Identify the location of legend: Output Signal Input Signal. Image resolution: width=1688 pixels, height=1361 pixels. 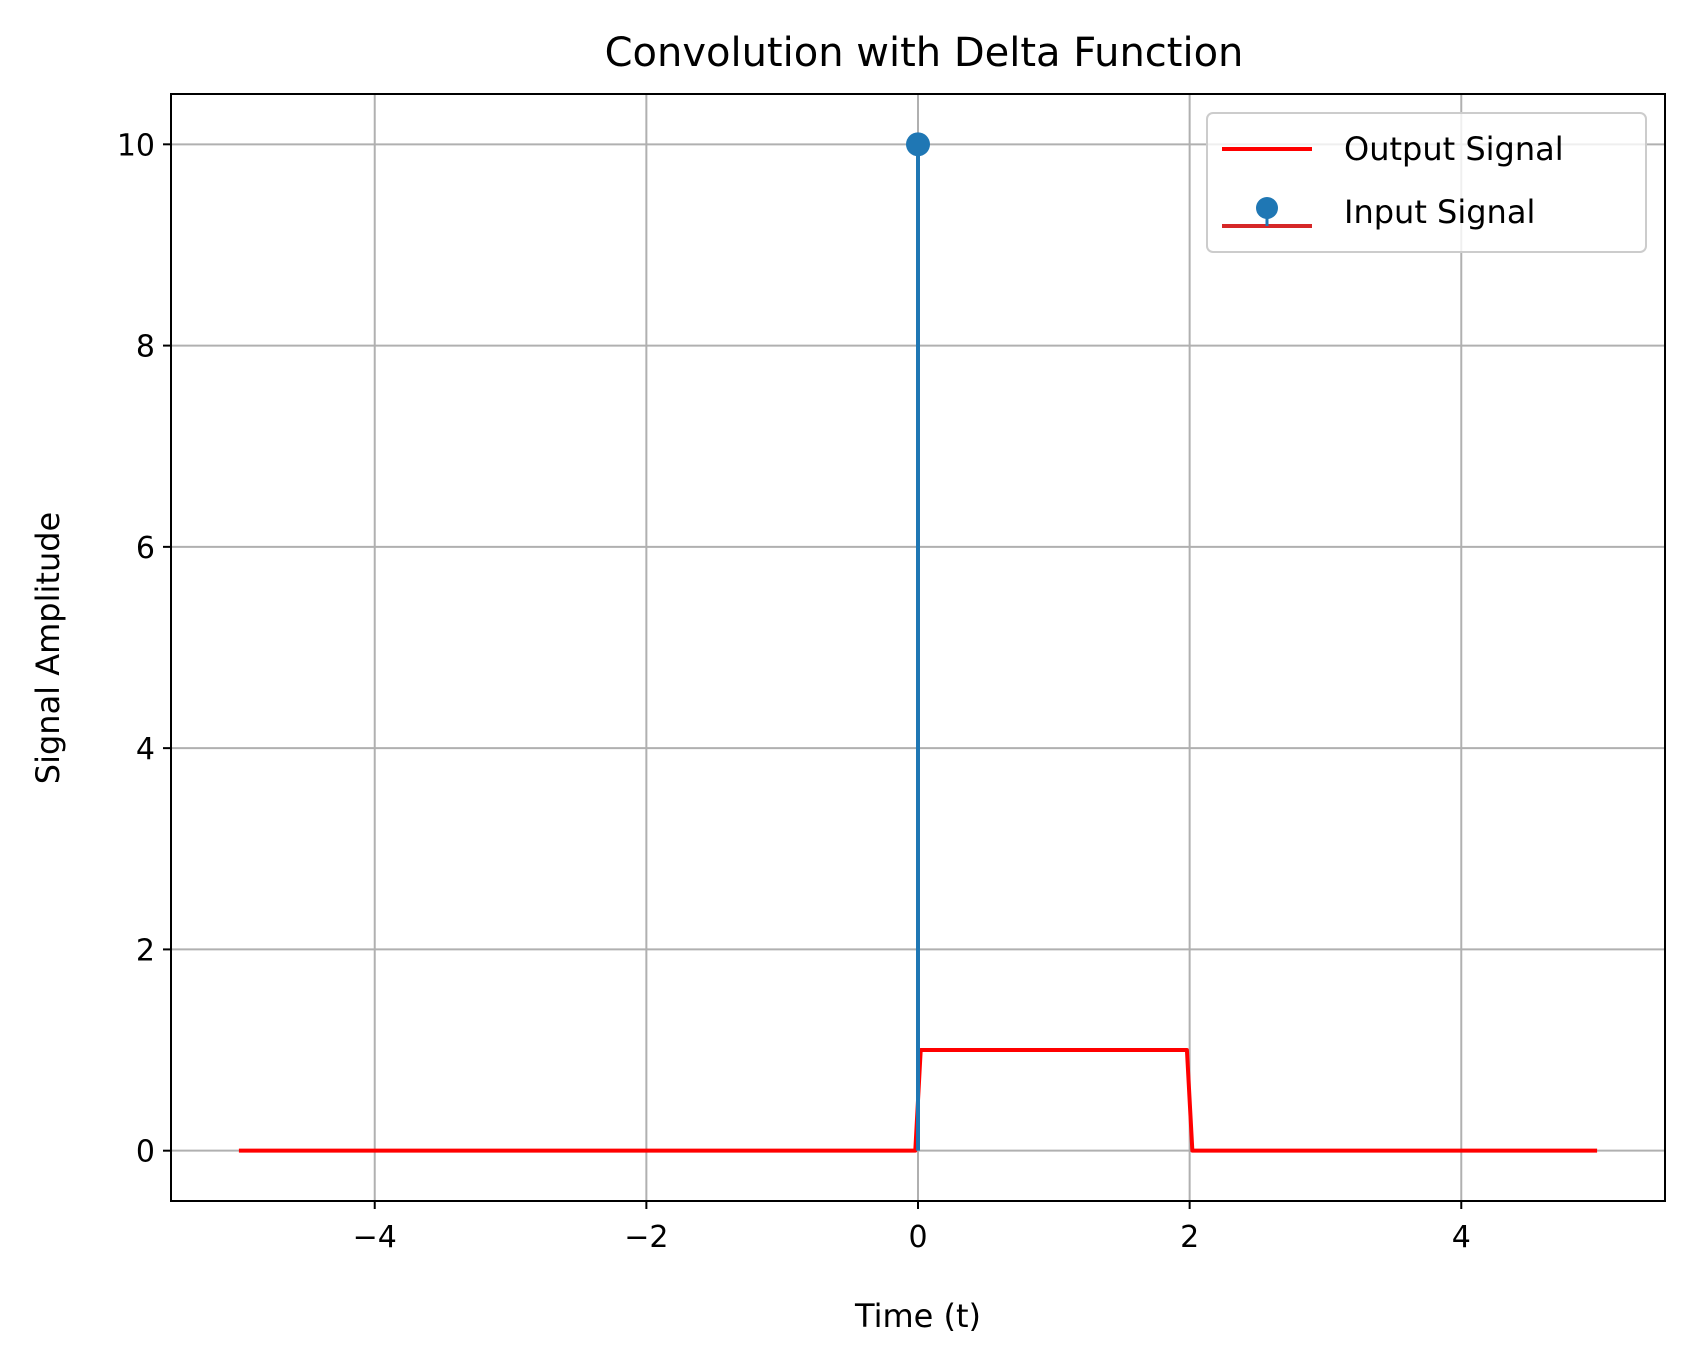
(1426, 182).